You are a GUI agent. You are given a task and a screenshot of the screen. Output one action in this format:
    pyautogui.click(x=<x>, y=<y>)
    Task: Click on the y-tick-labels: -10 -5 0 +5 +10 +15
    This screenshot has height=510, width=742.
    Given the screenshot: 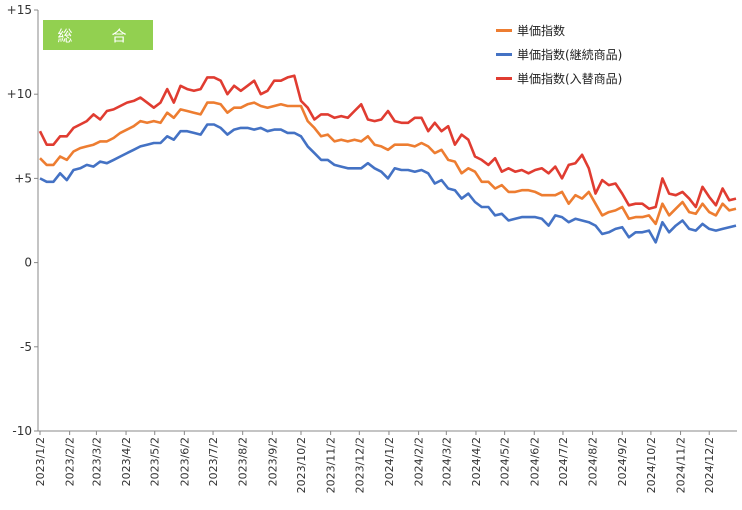 What is the action you would take?
    pyautogui.click(x=22, y=220)
    